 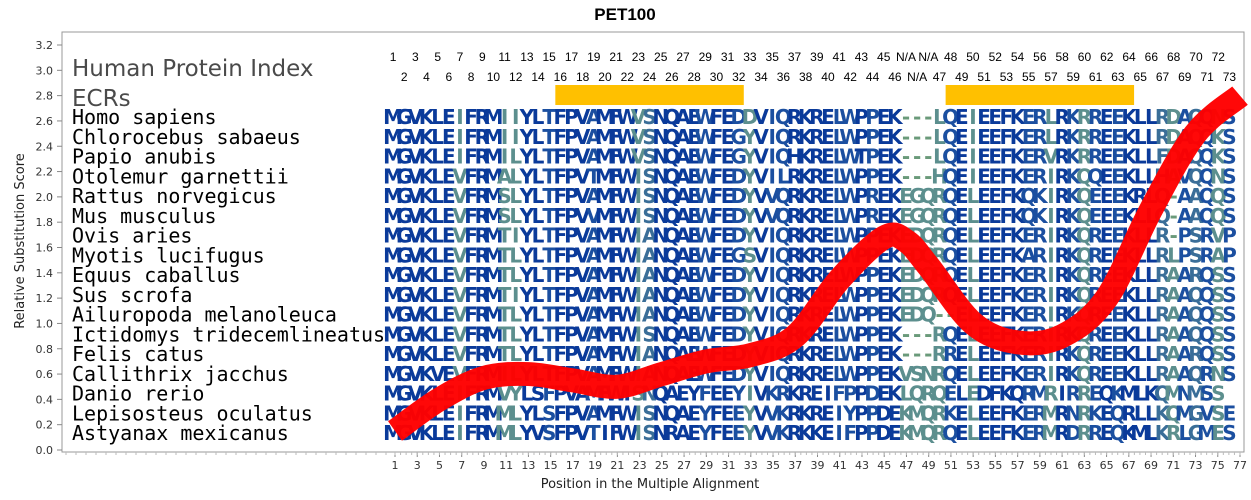 What do you see at coordinates (527, 315) in the screenshot?
I see `residue: Y` at bounding box center [527, 315].